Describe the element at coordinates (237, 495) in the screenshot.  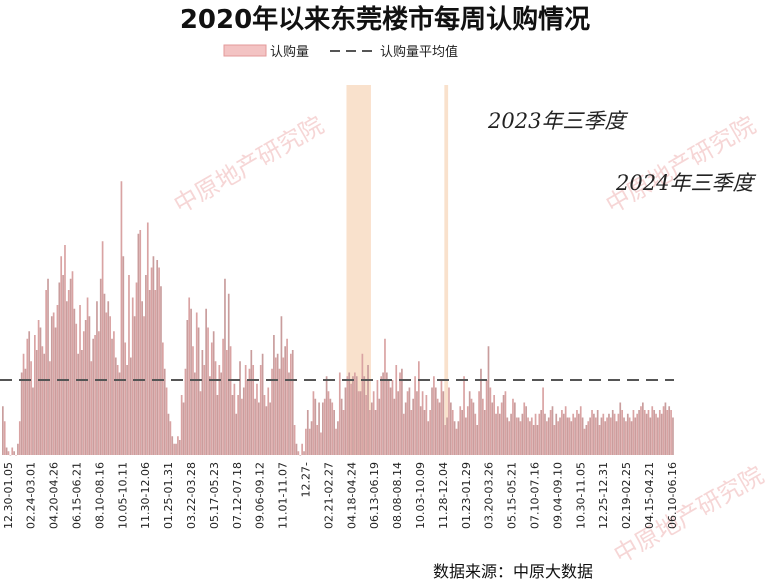
I see `x-tick-label: 07.12-07.18` at that location.